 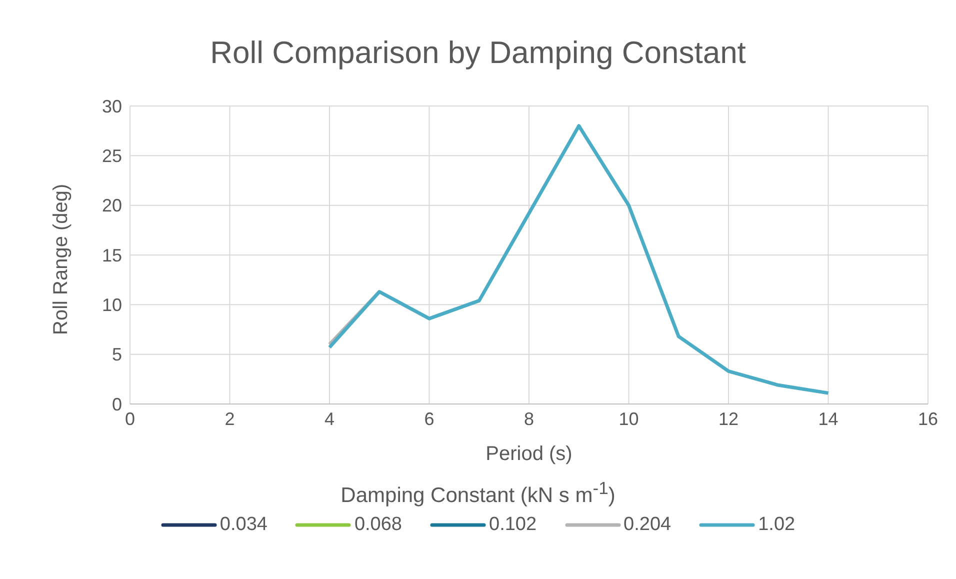 I want to click on y-tick-label: 25, so click(x=112, y=156).